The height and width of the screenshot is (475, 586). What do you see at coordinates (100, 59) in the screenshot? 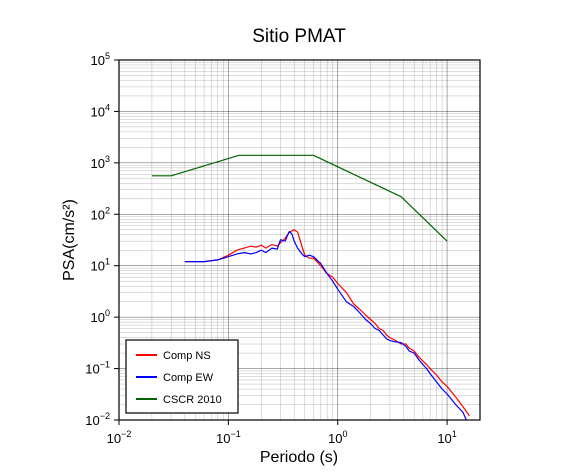
I see `y-tick-label: 10⁵` at bounding box center [100, 59].